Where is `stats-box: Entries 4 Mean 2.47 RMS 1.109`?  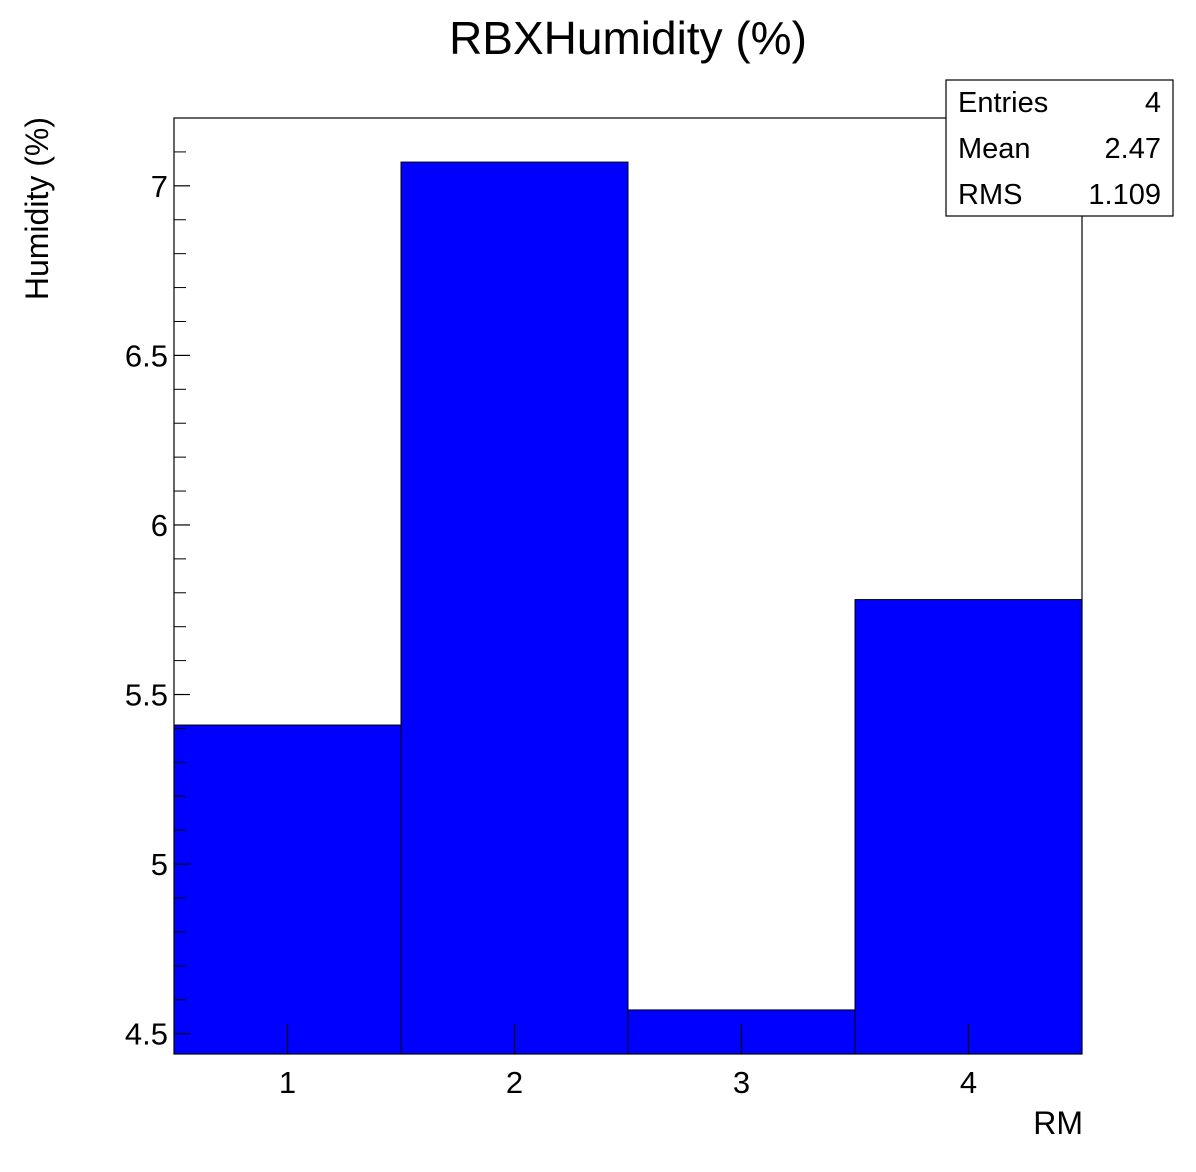 stats-box: Entries 4 Mean 2.47 RMS 1.109 is located at coordinates (1059, 148).